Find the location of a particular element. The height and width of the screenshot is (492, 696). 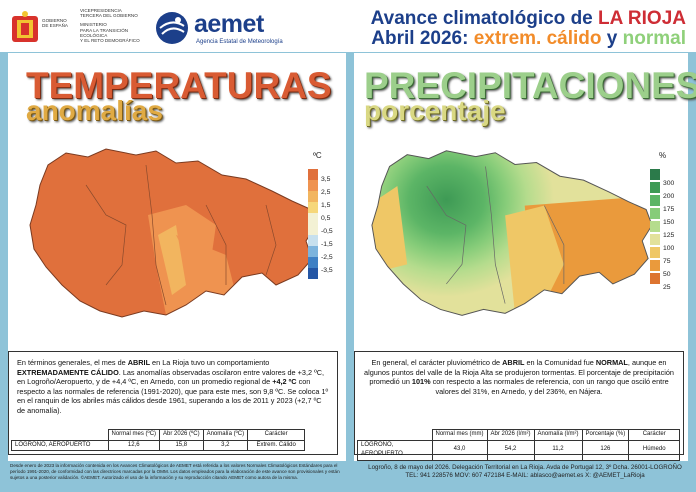

table-header: Abr 2026 (ºC) is located at coordinates (181, 435).